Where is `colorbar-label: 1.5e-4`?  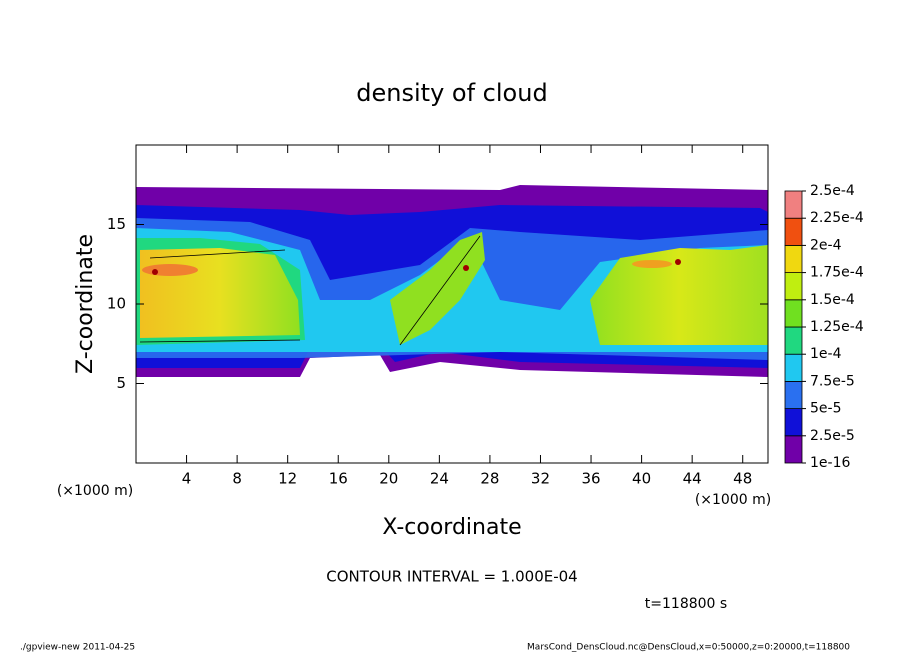 colorbar-label: 1.5e-4 is located at coordinates (832, 300).